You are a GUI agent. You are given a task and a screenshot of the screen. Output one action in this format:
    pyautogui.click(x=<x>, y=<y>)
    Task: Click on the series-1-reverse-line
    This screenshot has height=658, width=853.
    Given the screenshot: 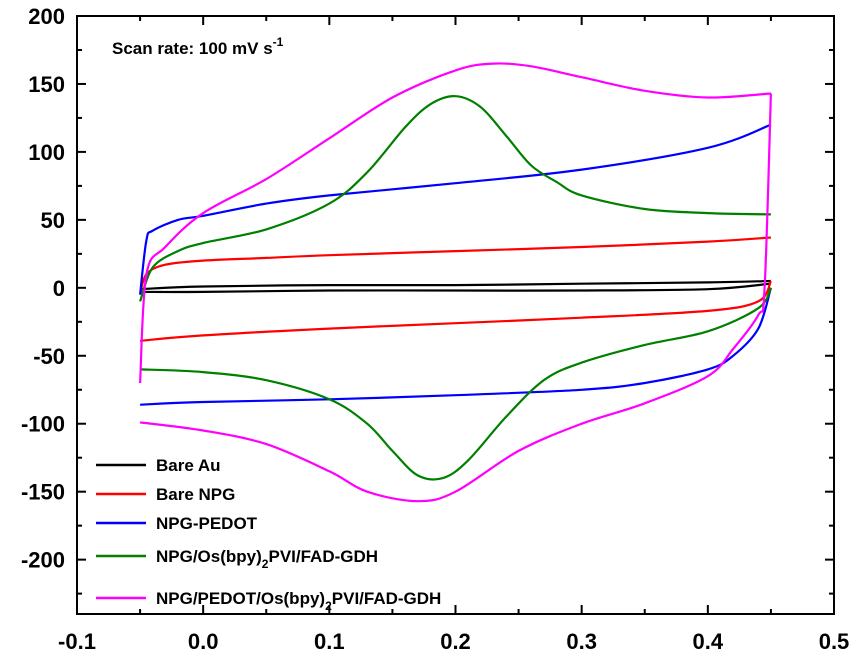 What is the action you would take?
    pyautogui.click(x=455, y=288)
    